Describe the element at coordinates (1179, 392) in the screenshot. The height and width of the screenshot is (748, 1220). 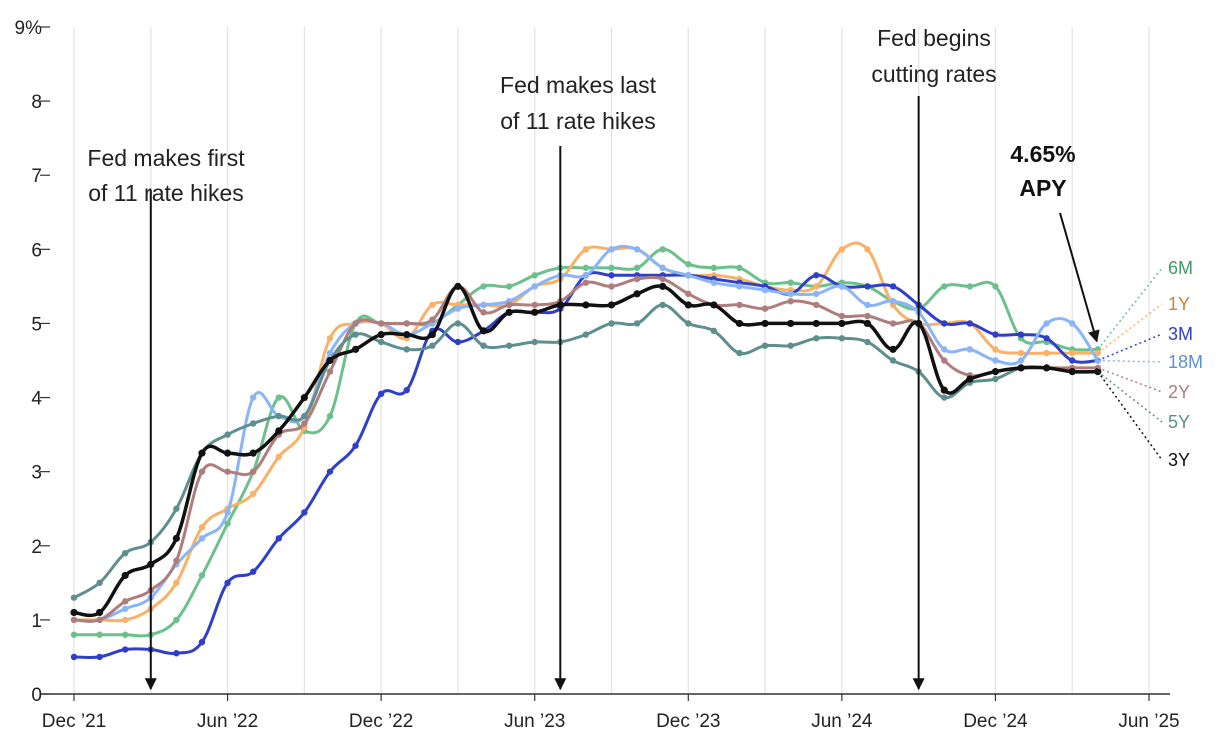
I see `series-label-2y: 2Y` at that location.